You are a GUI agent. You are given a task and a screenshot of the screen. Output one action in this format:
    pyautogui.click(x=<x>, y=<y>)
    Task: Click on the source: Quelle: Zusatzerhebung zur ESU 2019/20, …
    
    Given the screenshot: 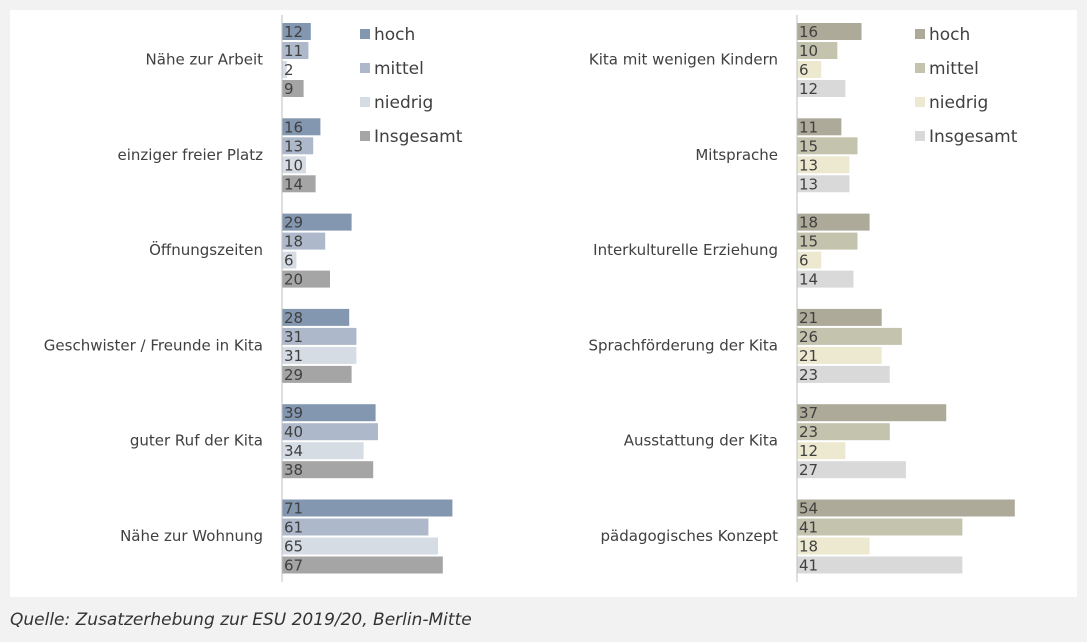 What is the action you would take?
    pyautogui.click(x=241, y=620)
    